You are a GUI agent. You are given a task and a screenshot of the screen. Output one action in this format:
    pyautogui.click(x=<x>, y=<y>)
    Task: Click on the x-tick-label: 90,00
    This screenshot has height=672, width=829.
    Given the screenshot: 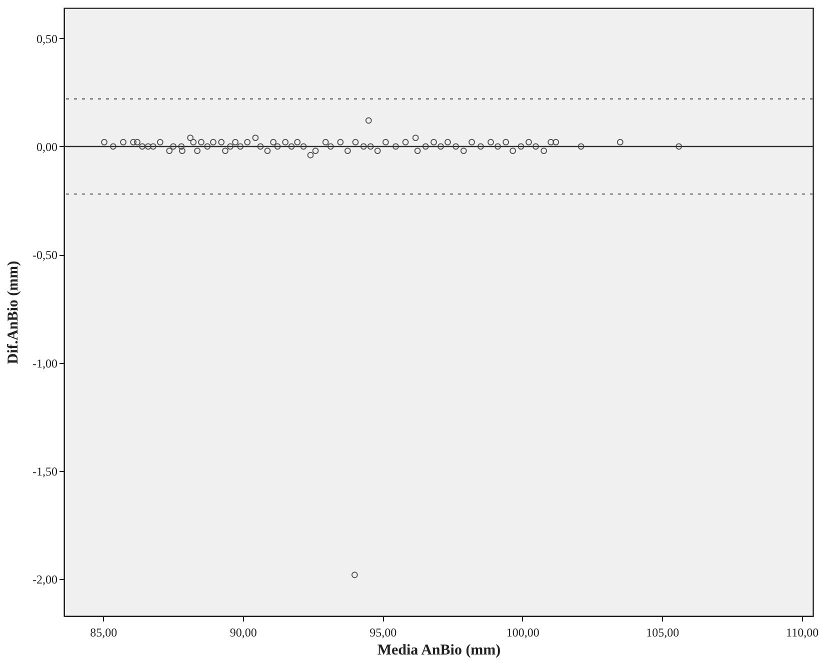 What is the action you would take?
    pyautogui.click(x=243, y=633)
    